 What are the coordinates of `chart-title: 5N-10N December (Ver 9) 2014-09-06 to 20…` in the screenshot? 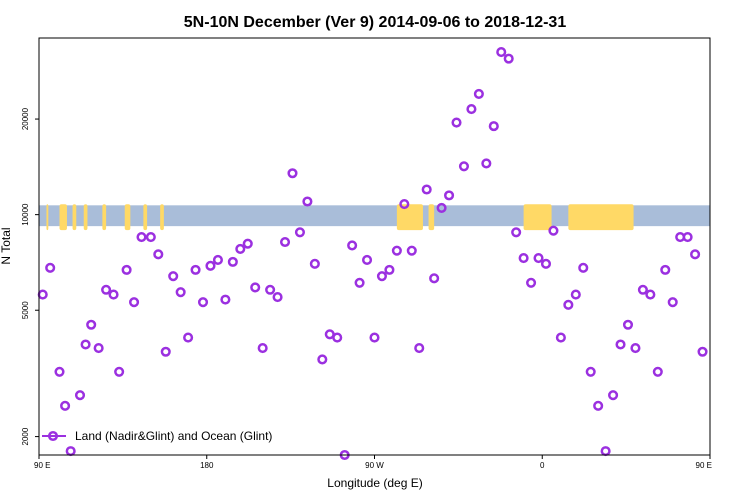 It's located at (375, 22).